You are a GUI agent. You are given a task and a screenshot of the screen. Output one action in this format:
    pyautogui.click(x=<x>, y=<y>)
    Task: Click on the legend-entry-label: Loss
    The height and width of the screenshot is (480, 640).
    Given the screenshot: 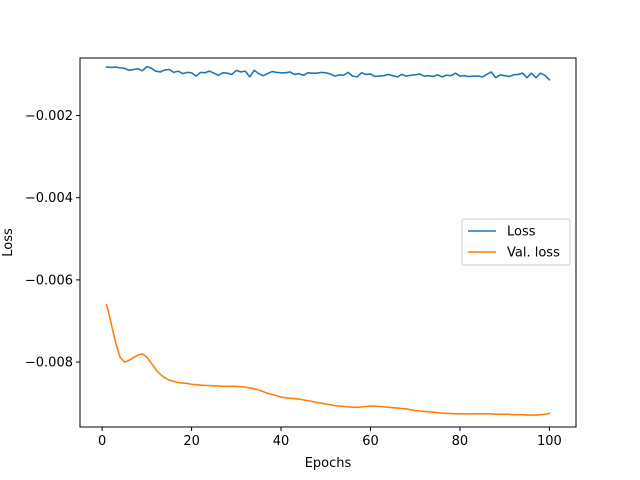 What is the action you would take?
    pyautogui.click(x=521, y=232)
    